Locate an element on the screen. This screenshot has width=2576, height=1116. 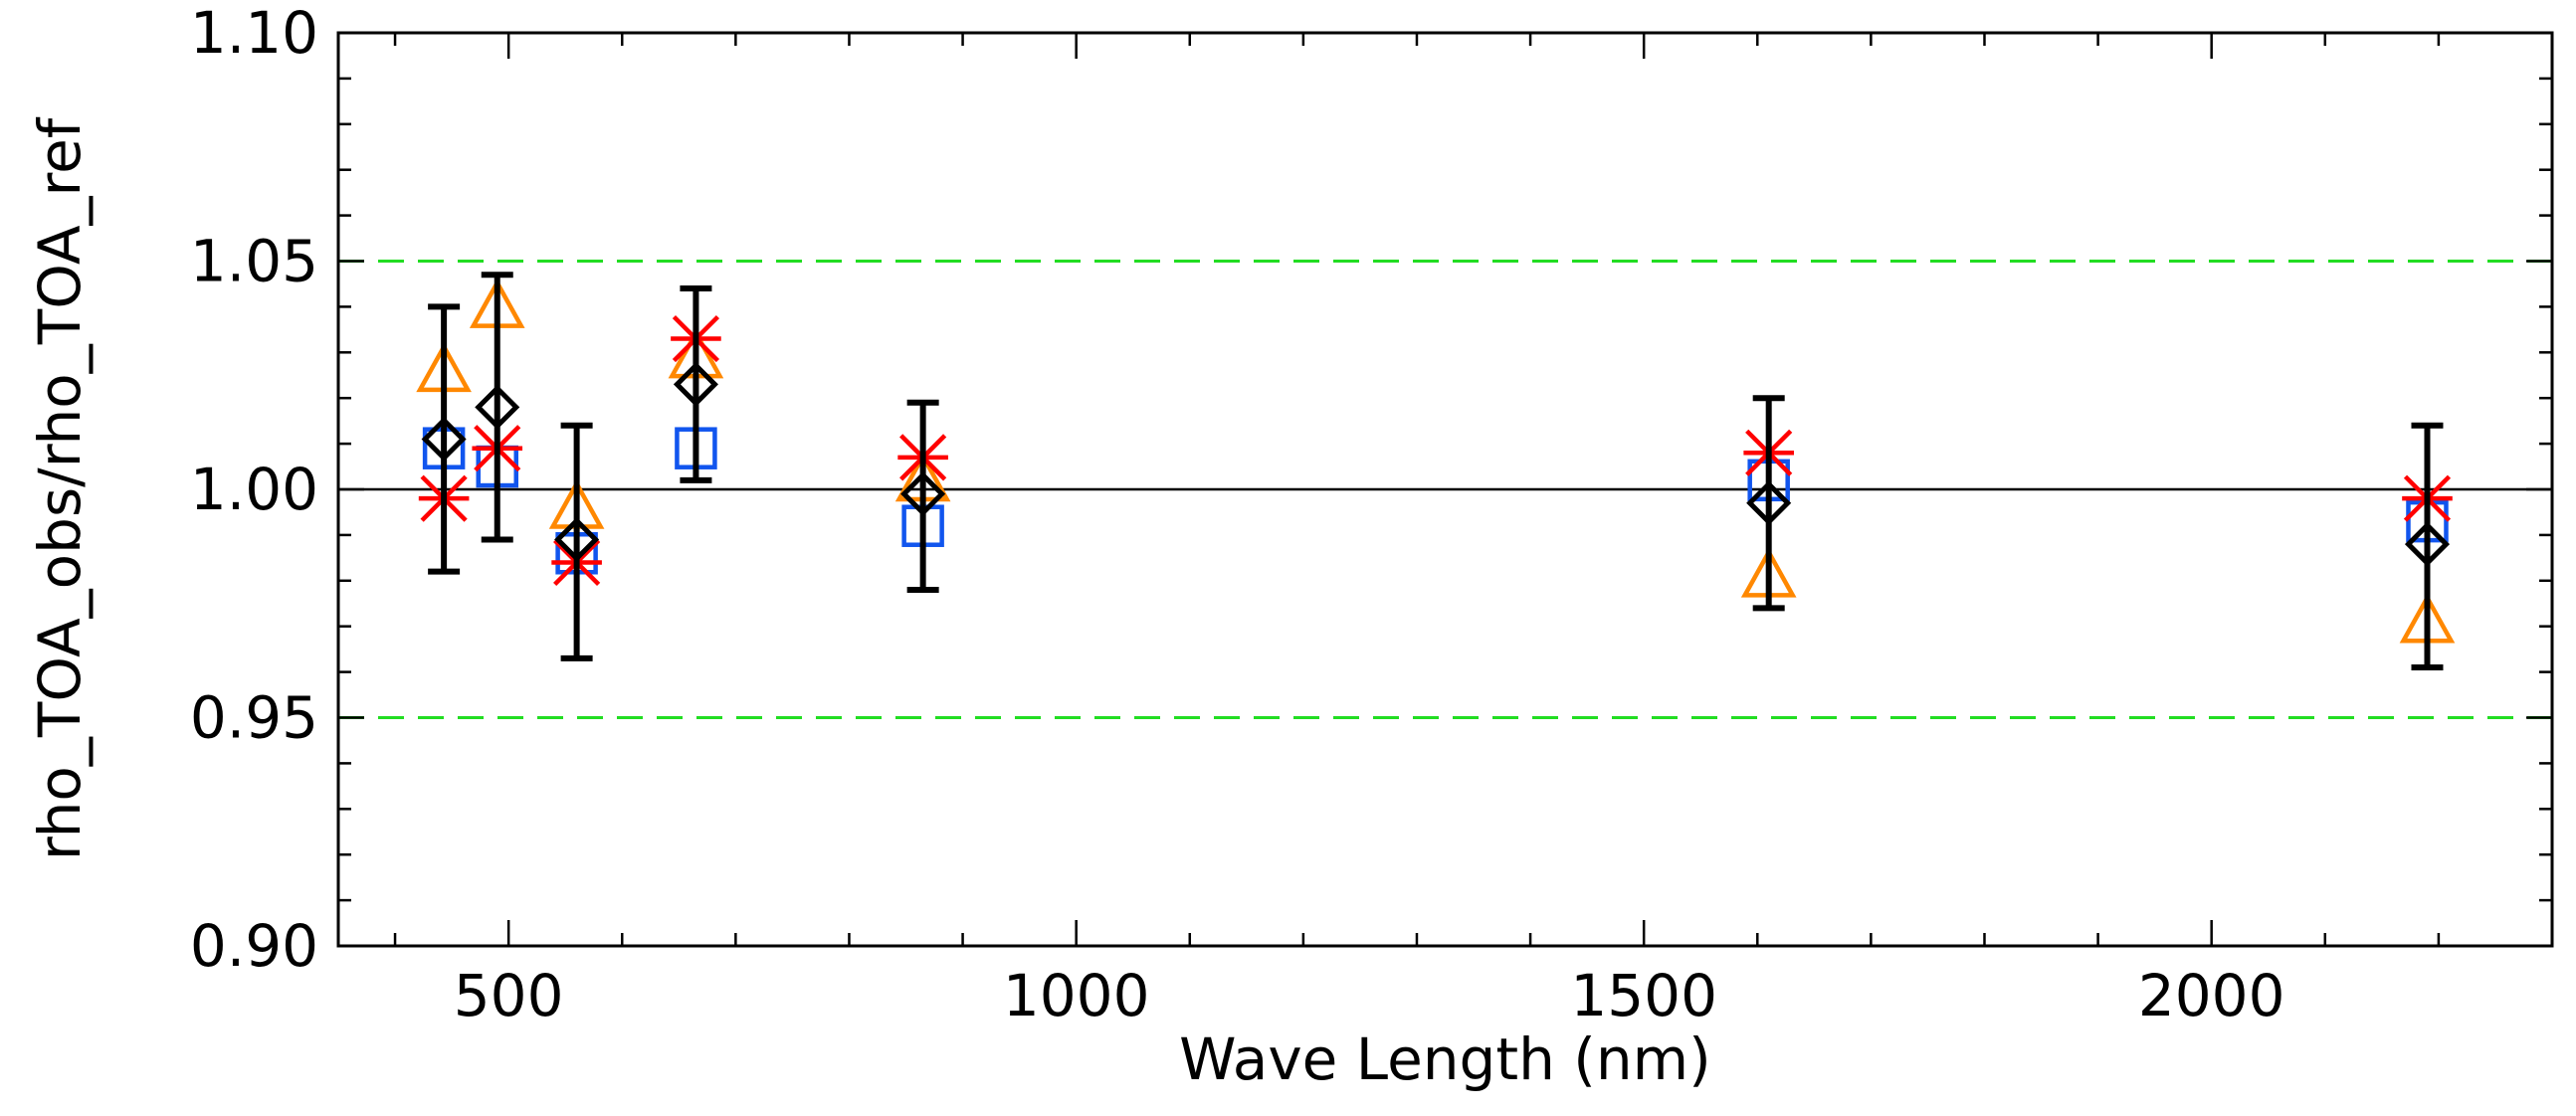
x-tick-label: 1000 is located at coordinates (1076, 995).